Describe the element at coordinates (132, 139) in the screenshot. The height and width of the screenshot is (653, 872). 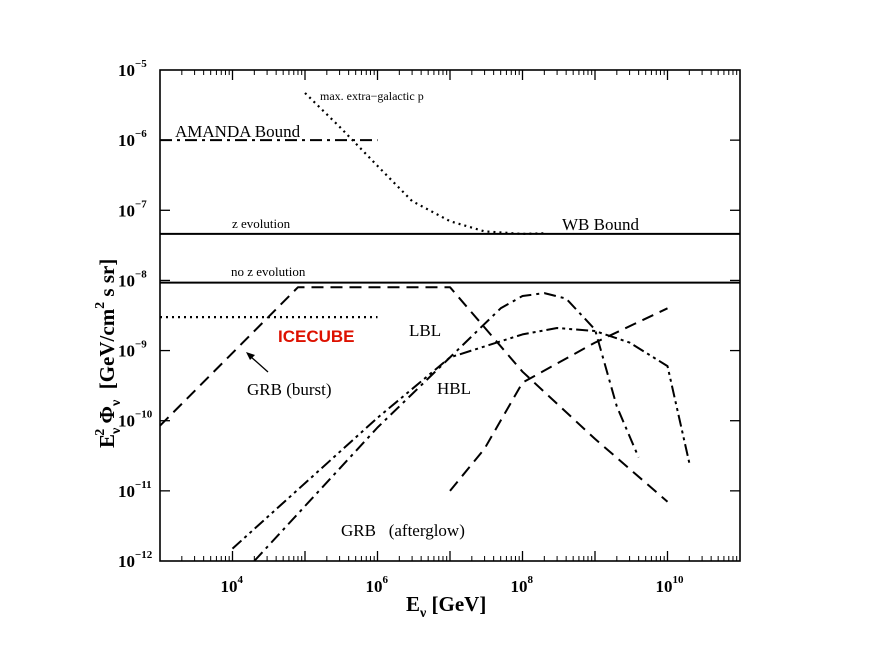
I see `y-tick-label: 10⁻⁶` at that location.